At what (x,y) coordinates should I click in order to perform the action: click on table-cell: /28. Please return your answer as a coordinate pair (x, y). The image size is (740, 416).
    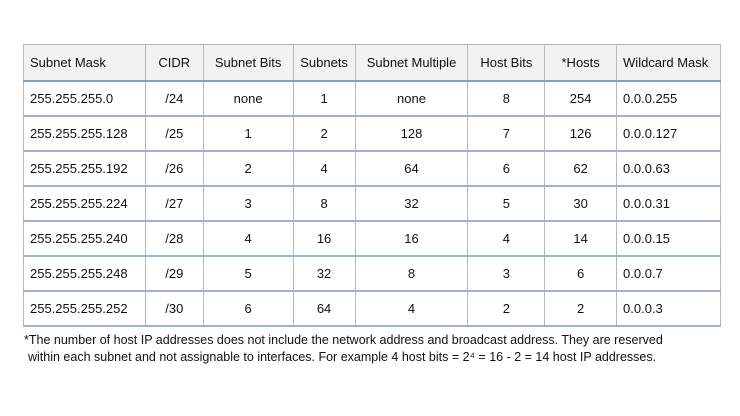
    Looking at the image, I should click on (174, 239).